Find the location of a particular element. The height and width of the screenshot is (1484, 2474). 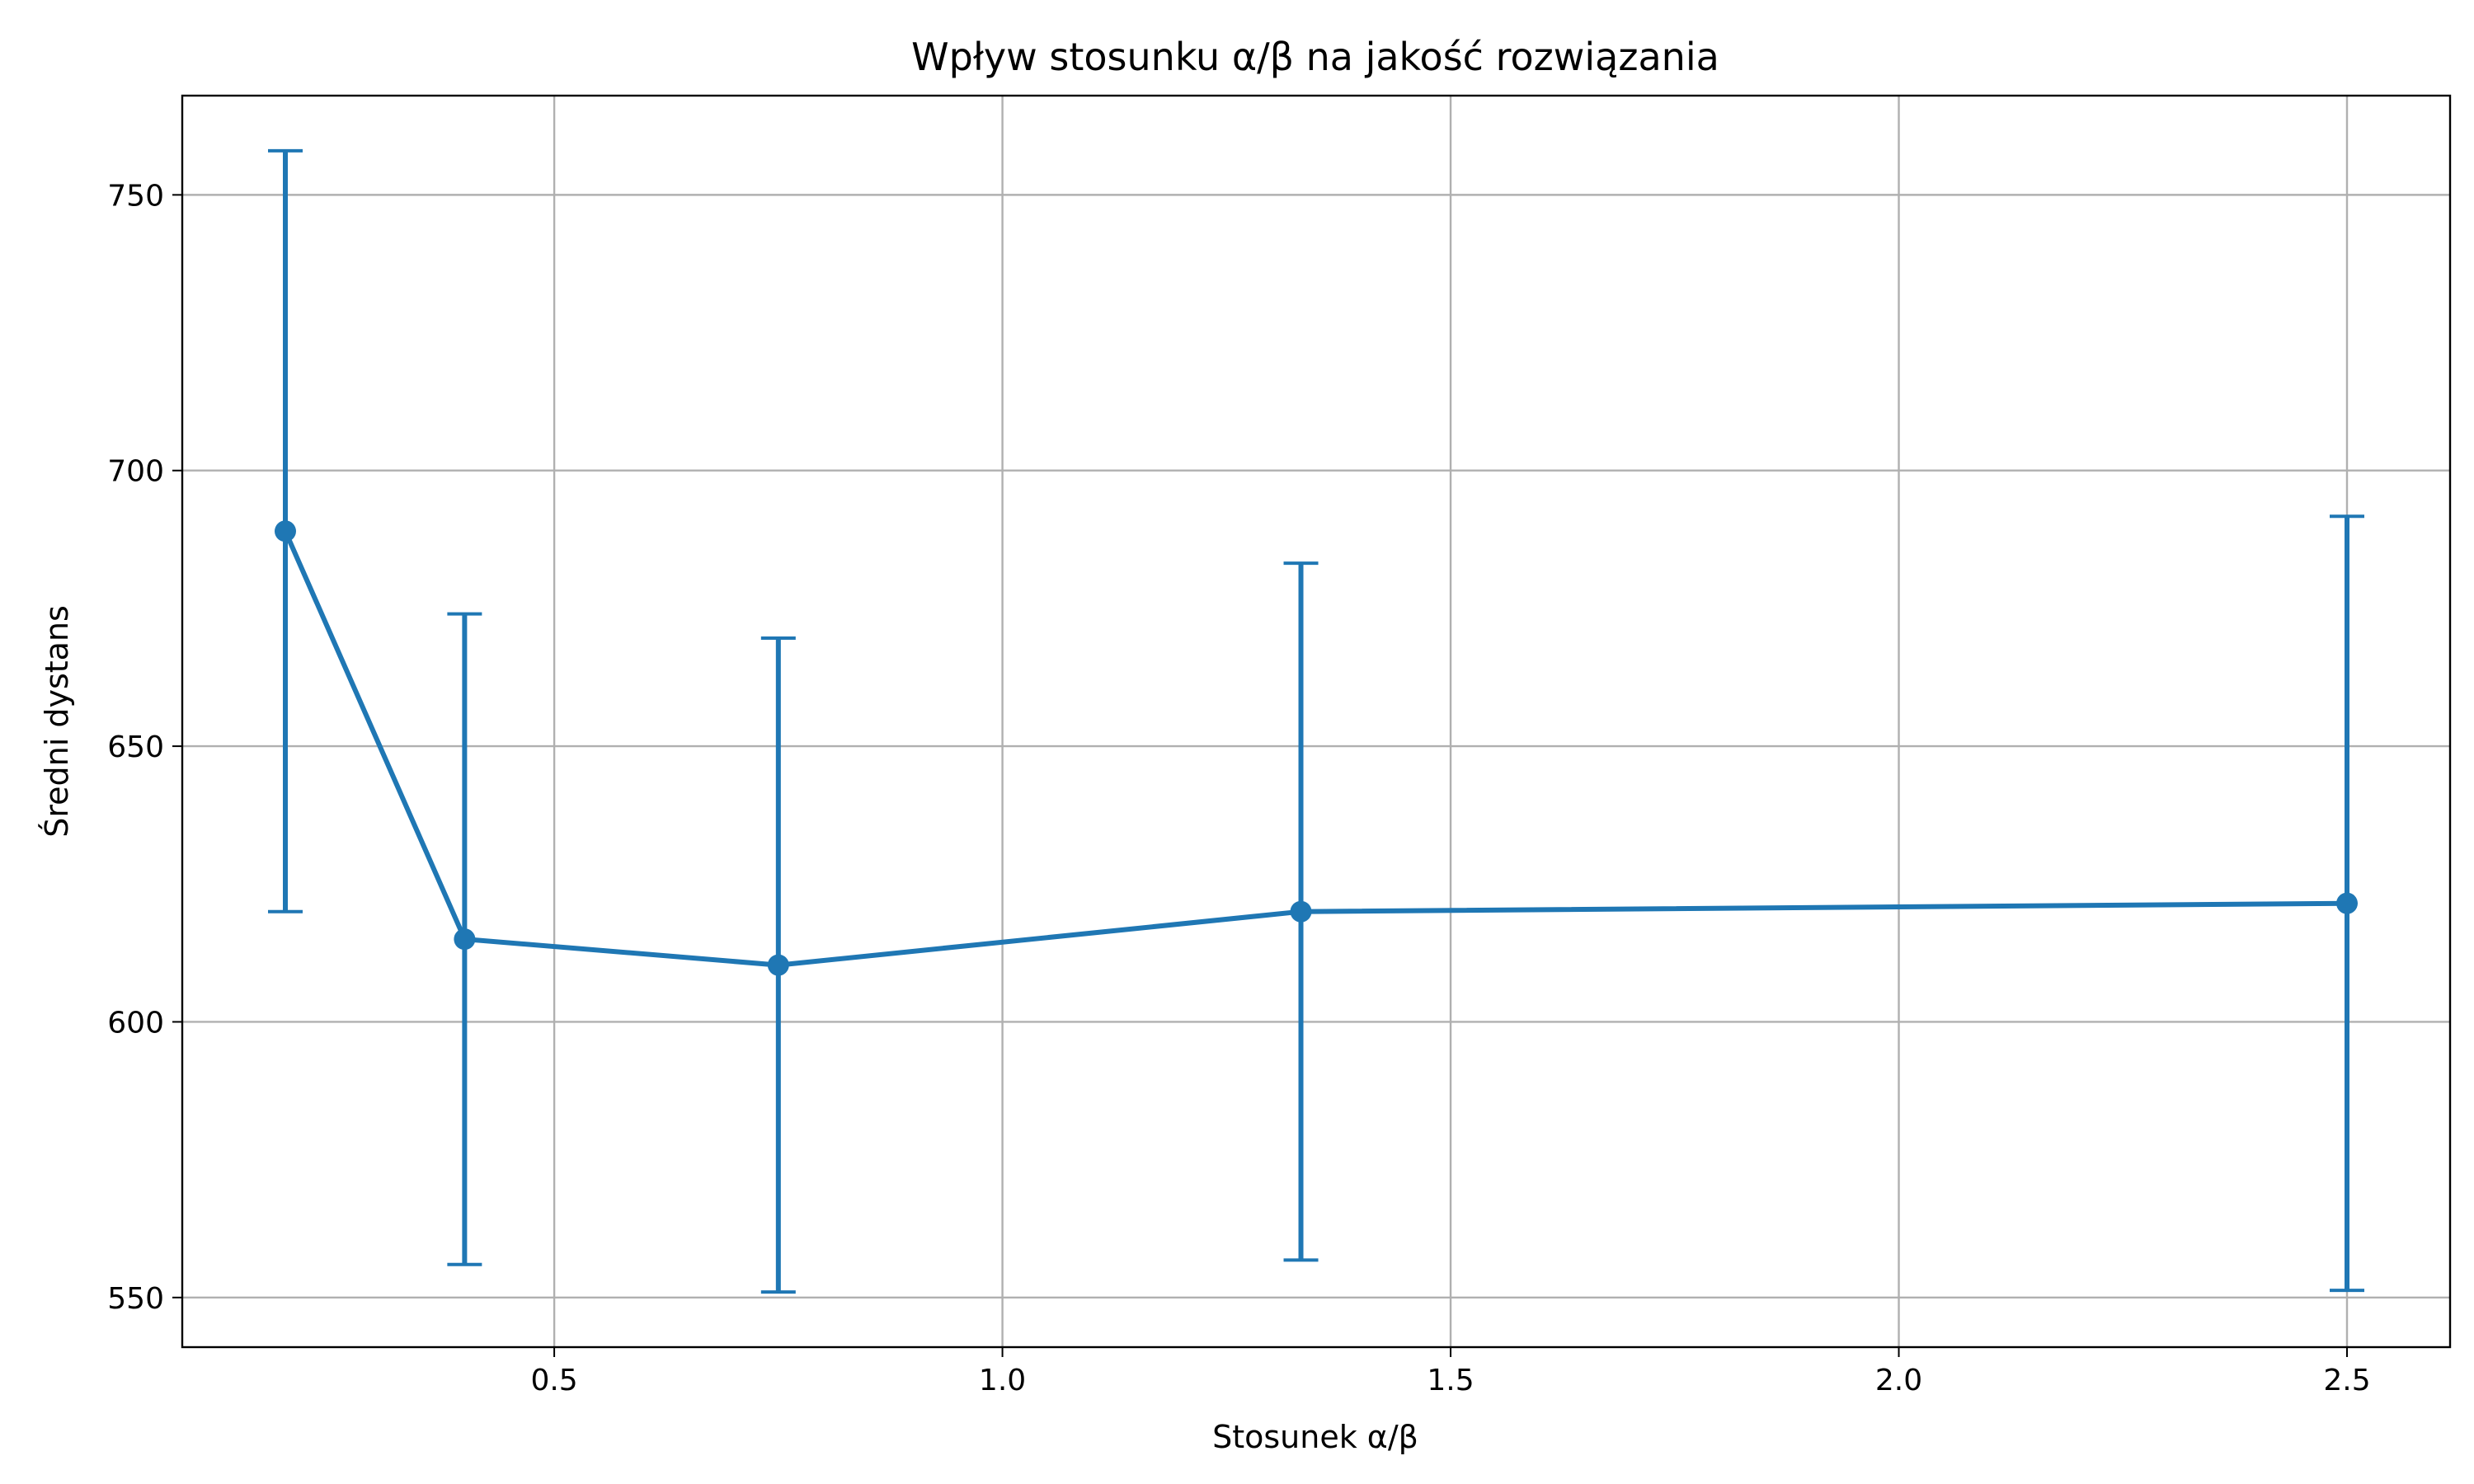

y-tick-label: 600 is located at coordinates (135, 1023).